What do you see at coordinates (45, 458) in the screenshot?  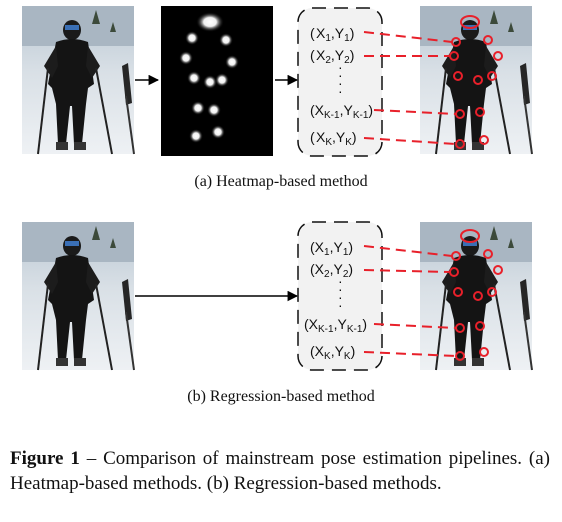 I see `figure-label: Figure 1` at bounding box center [45, 458].